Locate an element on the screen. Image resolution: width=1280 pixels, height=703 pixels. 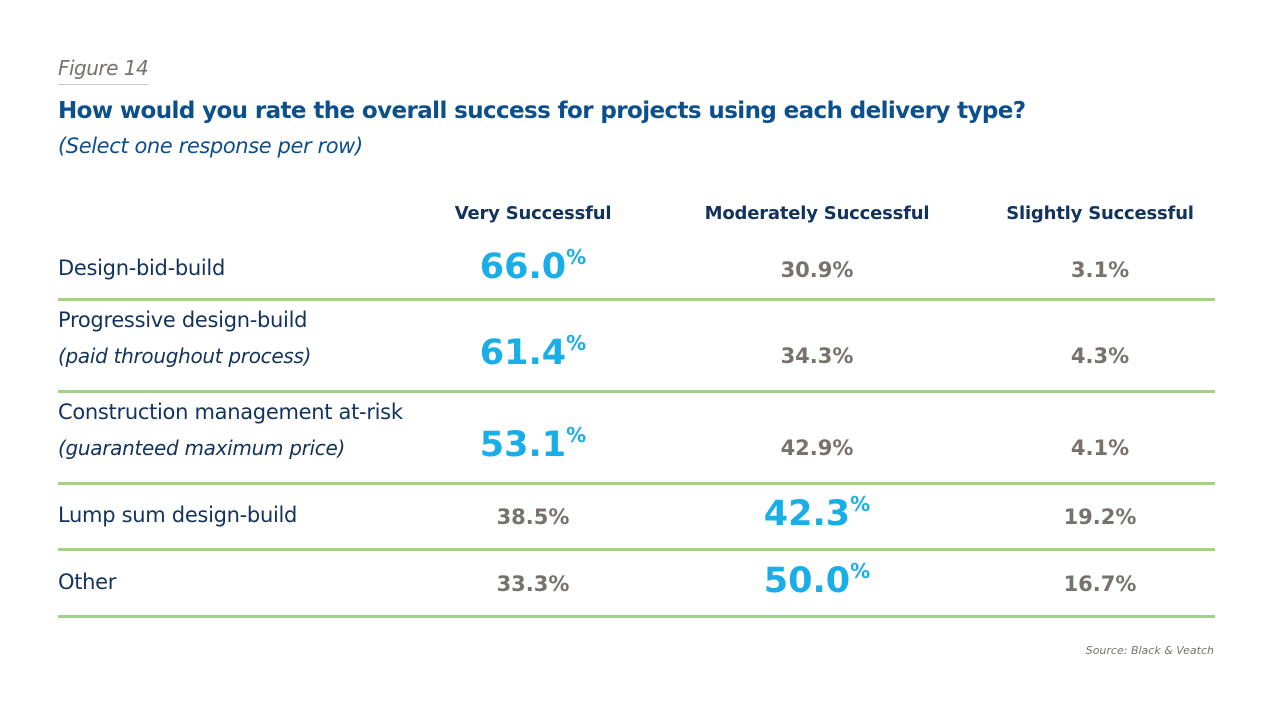
value-cell: 4.1% is located at coordinates (1100, 448).